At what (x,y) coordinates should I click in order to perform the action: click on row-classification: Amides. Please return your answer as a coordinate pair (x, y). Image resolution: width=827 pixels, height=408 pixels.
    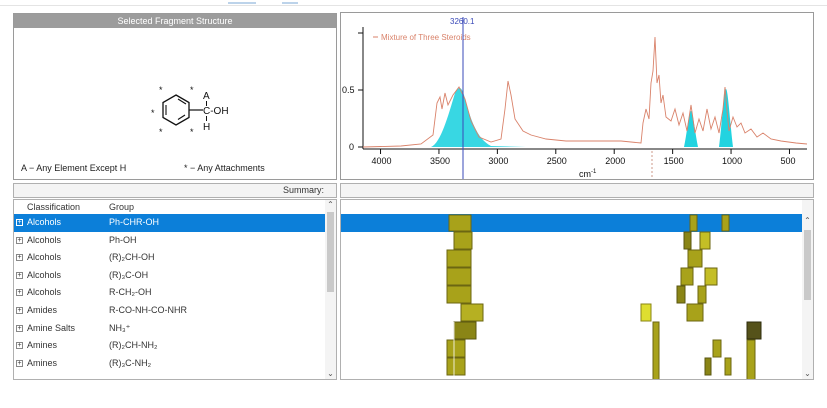
    Looking at the image, I should click on (42, 309).